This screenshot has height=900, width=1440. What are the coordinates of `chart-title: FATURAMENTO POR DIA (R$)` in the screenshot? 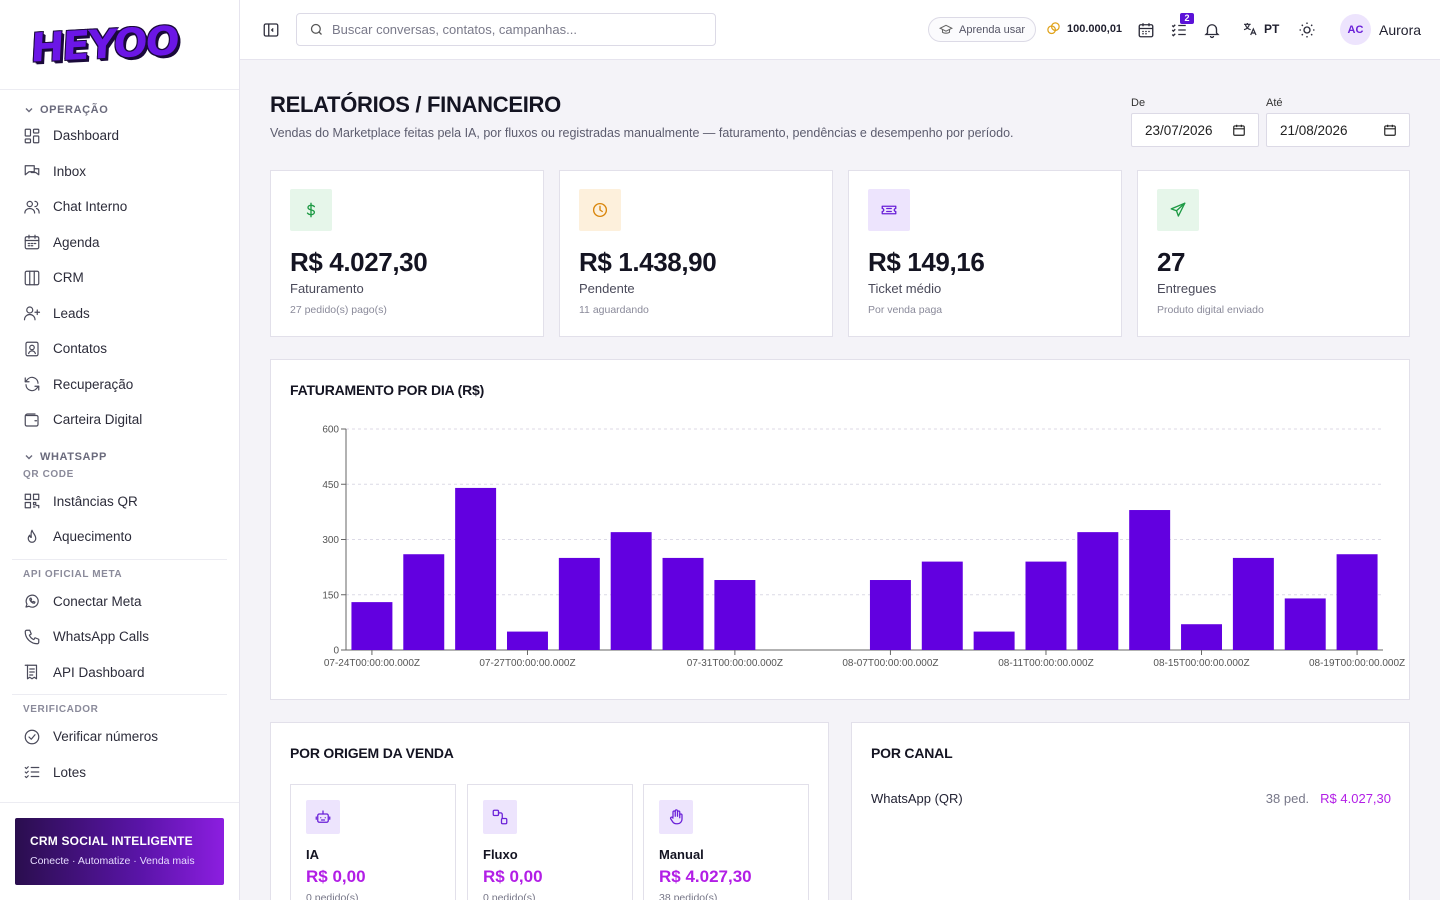 It's located at (387, 390).